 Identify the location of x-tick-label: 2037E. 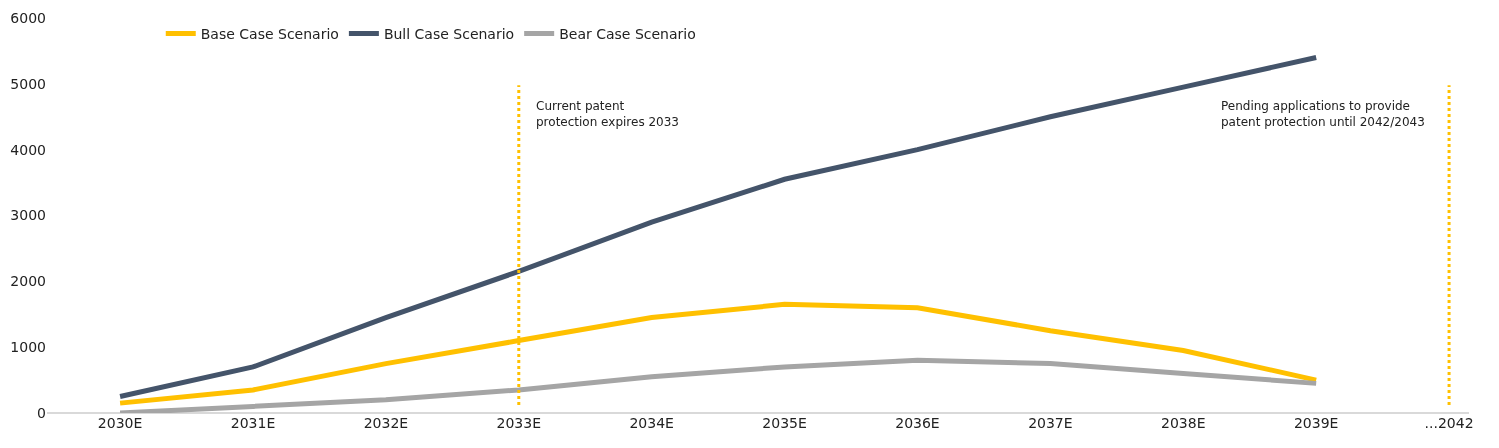
(1050, 423).